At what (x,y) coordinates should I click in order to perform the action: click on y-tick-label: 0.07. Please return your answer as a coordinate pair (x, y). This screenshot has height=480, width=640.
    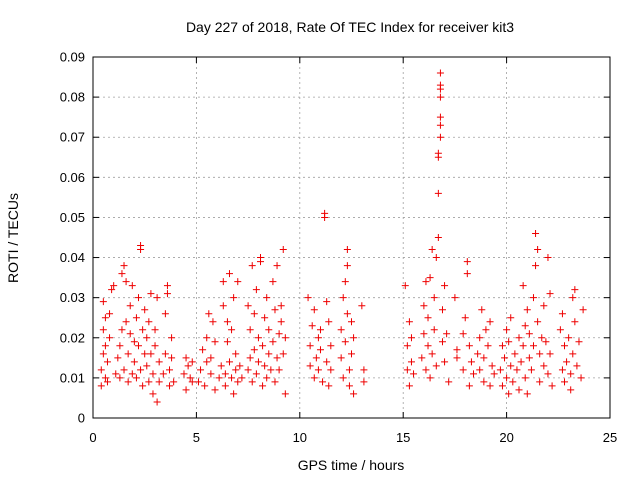
    Looking at the image, I should click on (72, 137).